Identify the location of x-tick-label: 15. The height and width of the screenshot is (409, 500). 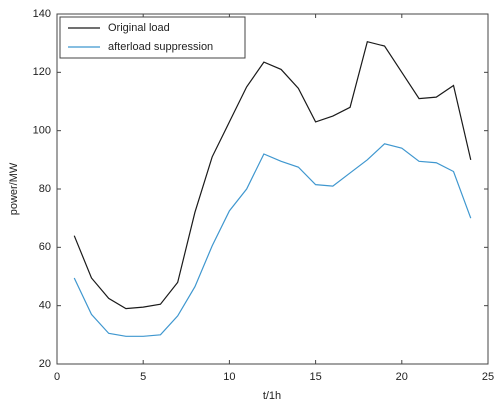
(315, 377).